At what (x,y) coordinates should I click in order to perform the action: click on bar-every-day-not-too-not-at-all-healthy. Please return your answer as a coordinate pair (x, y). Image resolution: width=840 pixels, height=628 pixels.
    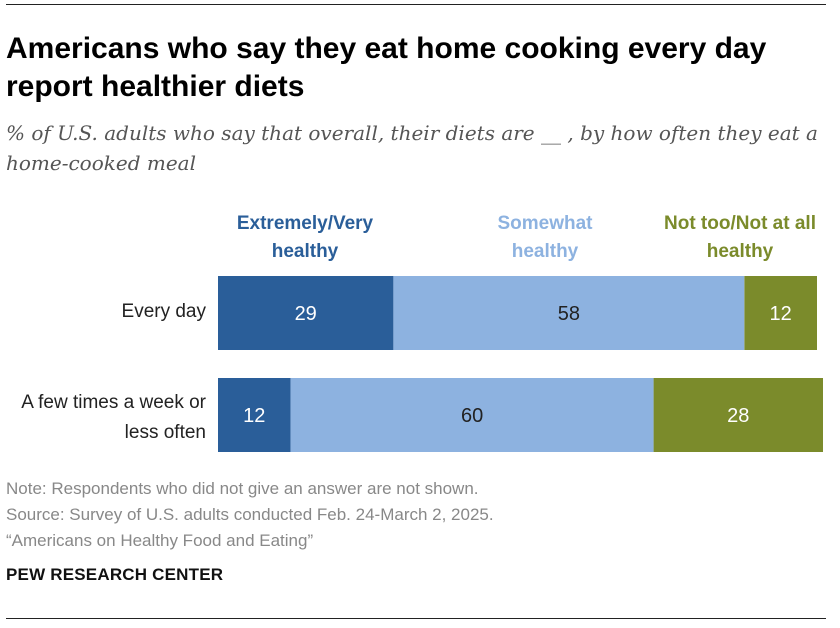
    Looking at the image, I should click on (780, 313).